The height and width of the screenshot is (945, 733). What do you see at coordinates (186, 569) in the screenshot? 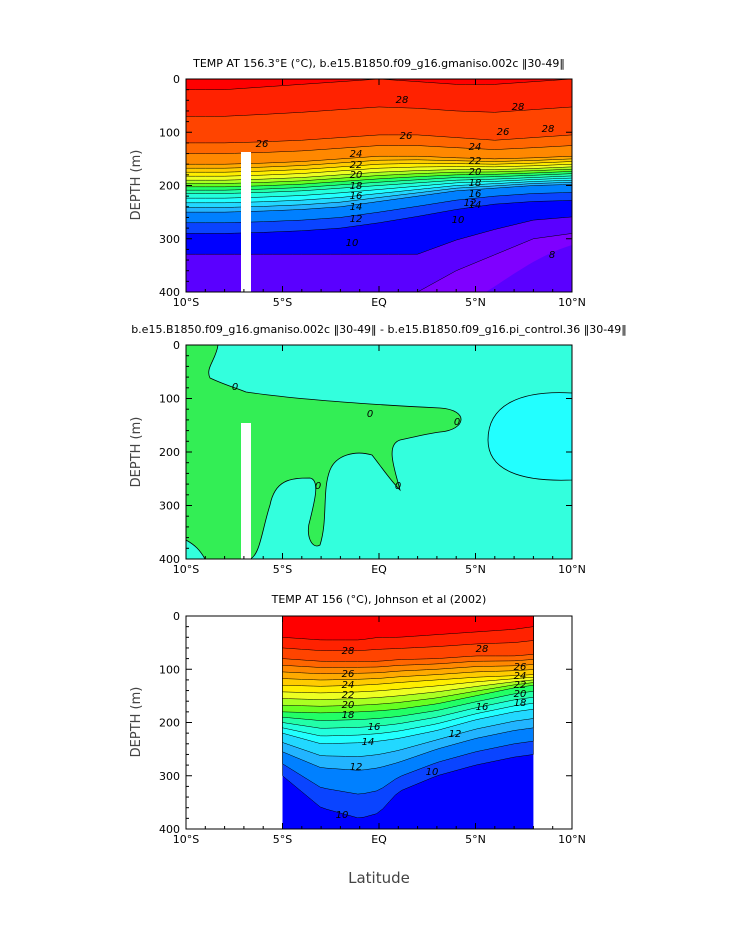
I see `panel-2-xtick-label: 10°S` at bounding box center [186, 569].